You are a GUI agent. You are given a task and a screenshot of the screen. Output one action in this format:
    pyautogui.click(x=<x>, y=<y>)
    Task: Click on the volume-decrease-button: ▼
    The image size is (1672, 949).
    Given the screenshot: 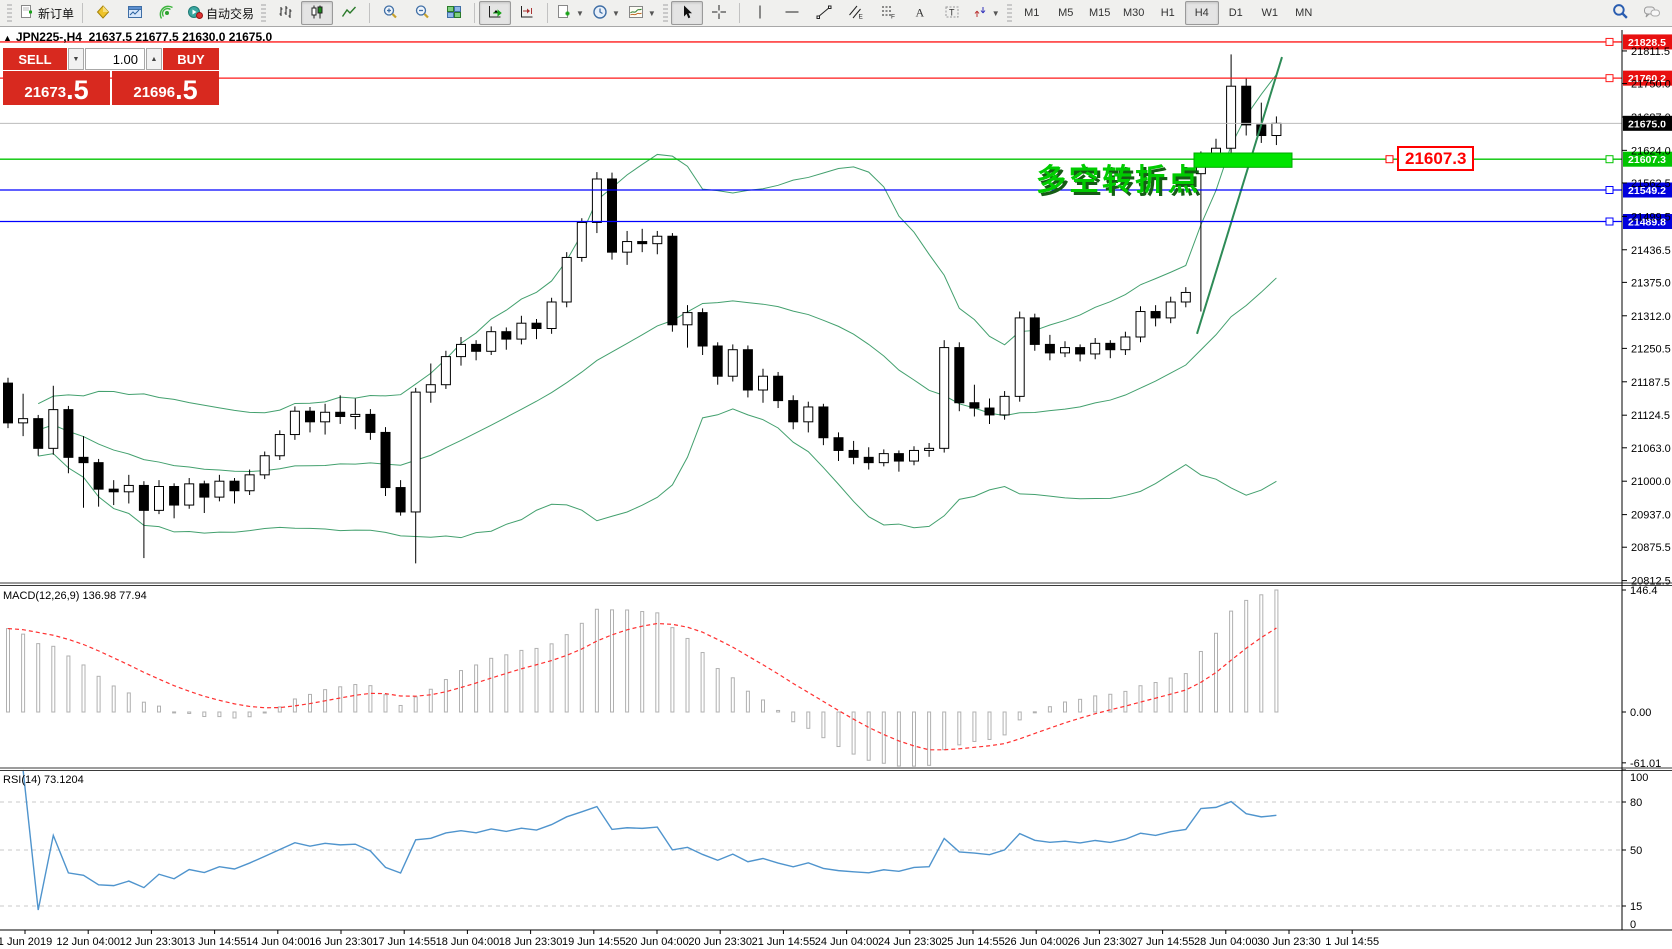 What is the action you would take?
    pyautogui.click(x=76, y=59)
    